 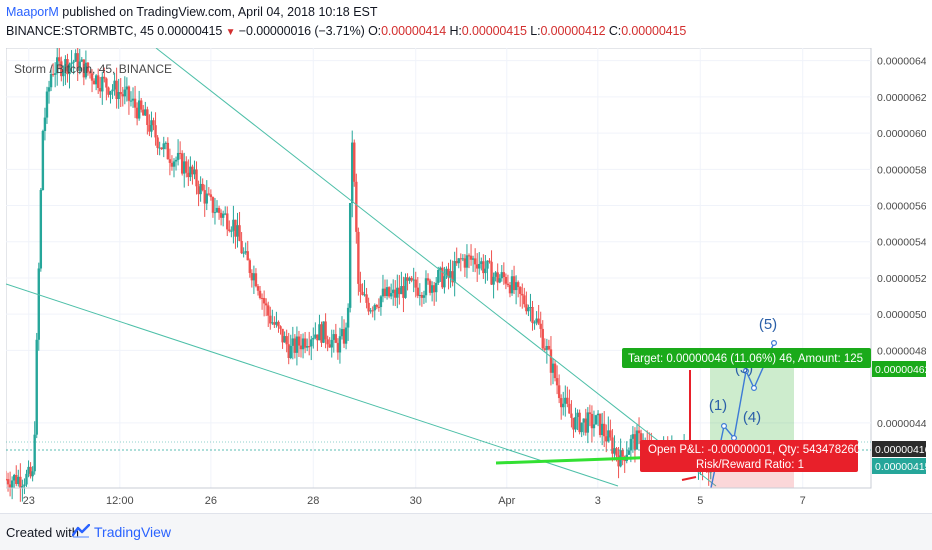 What do you see at coordinates (80, 31) in the screenshot?
I see `symbol-label: BINANCE:STORMBTC, 45` at bounding box center [80, 31].